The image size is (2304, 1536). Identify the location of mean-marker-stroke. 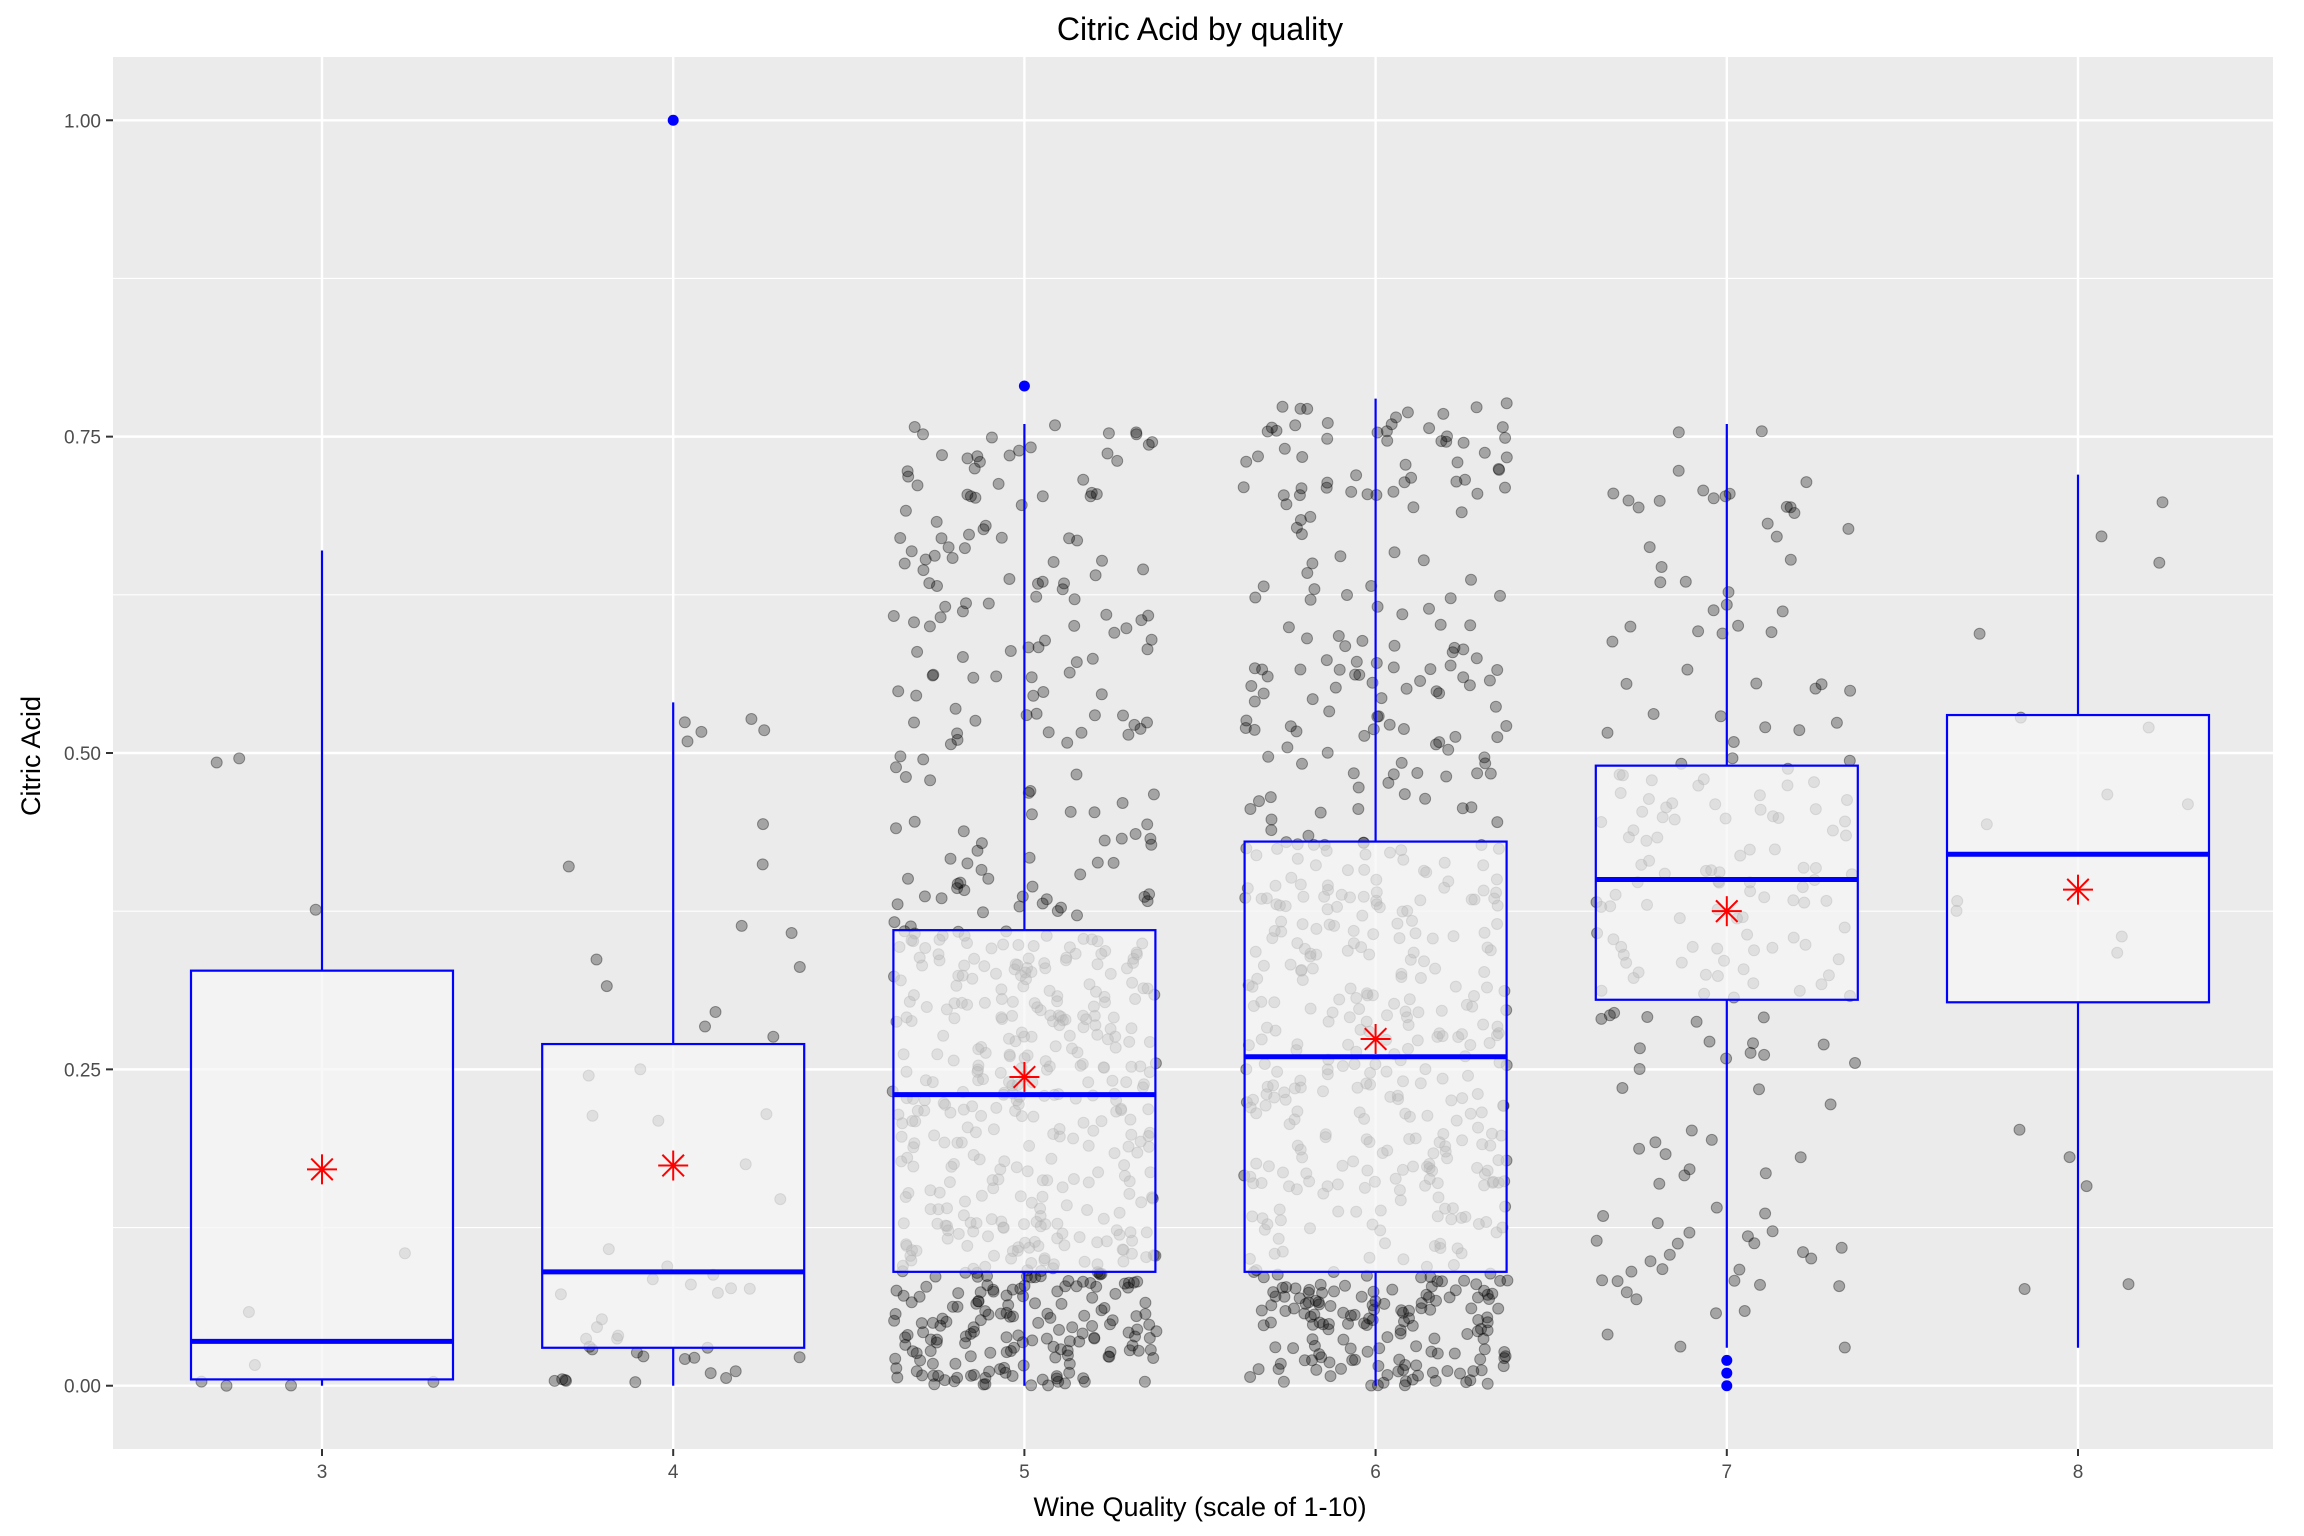
(2078, 890).